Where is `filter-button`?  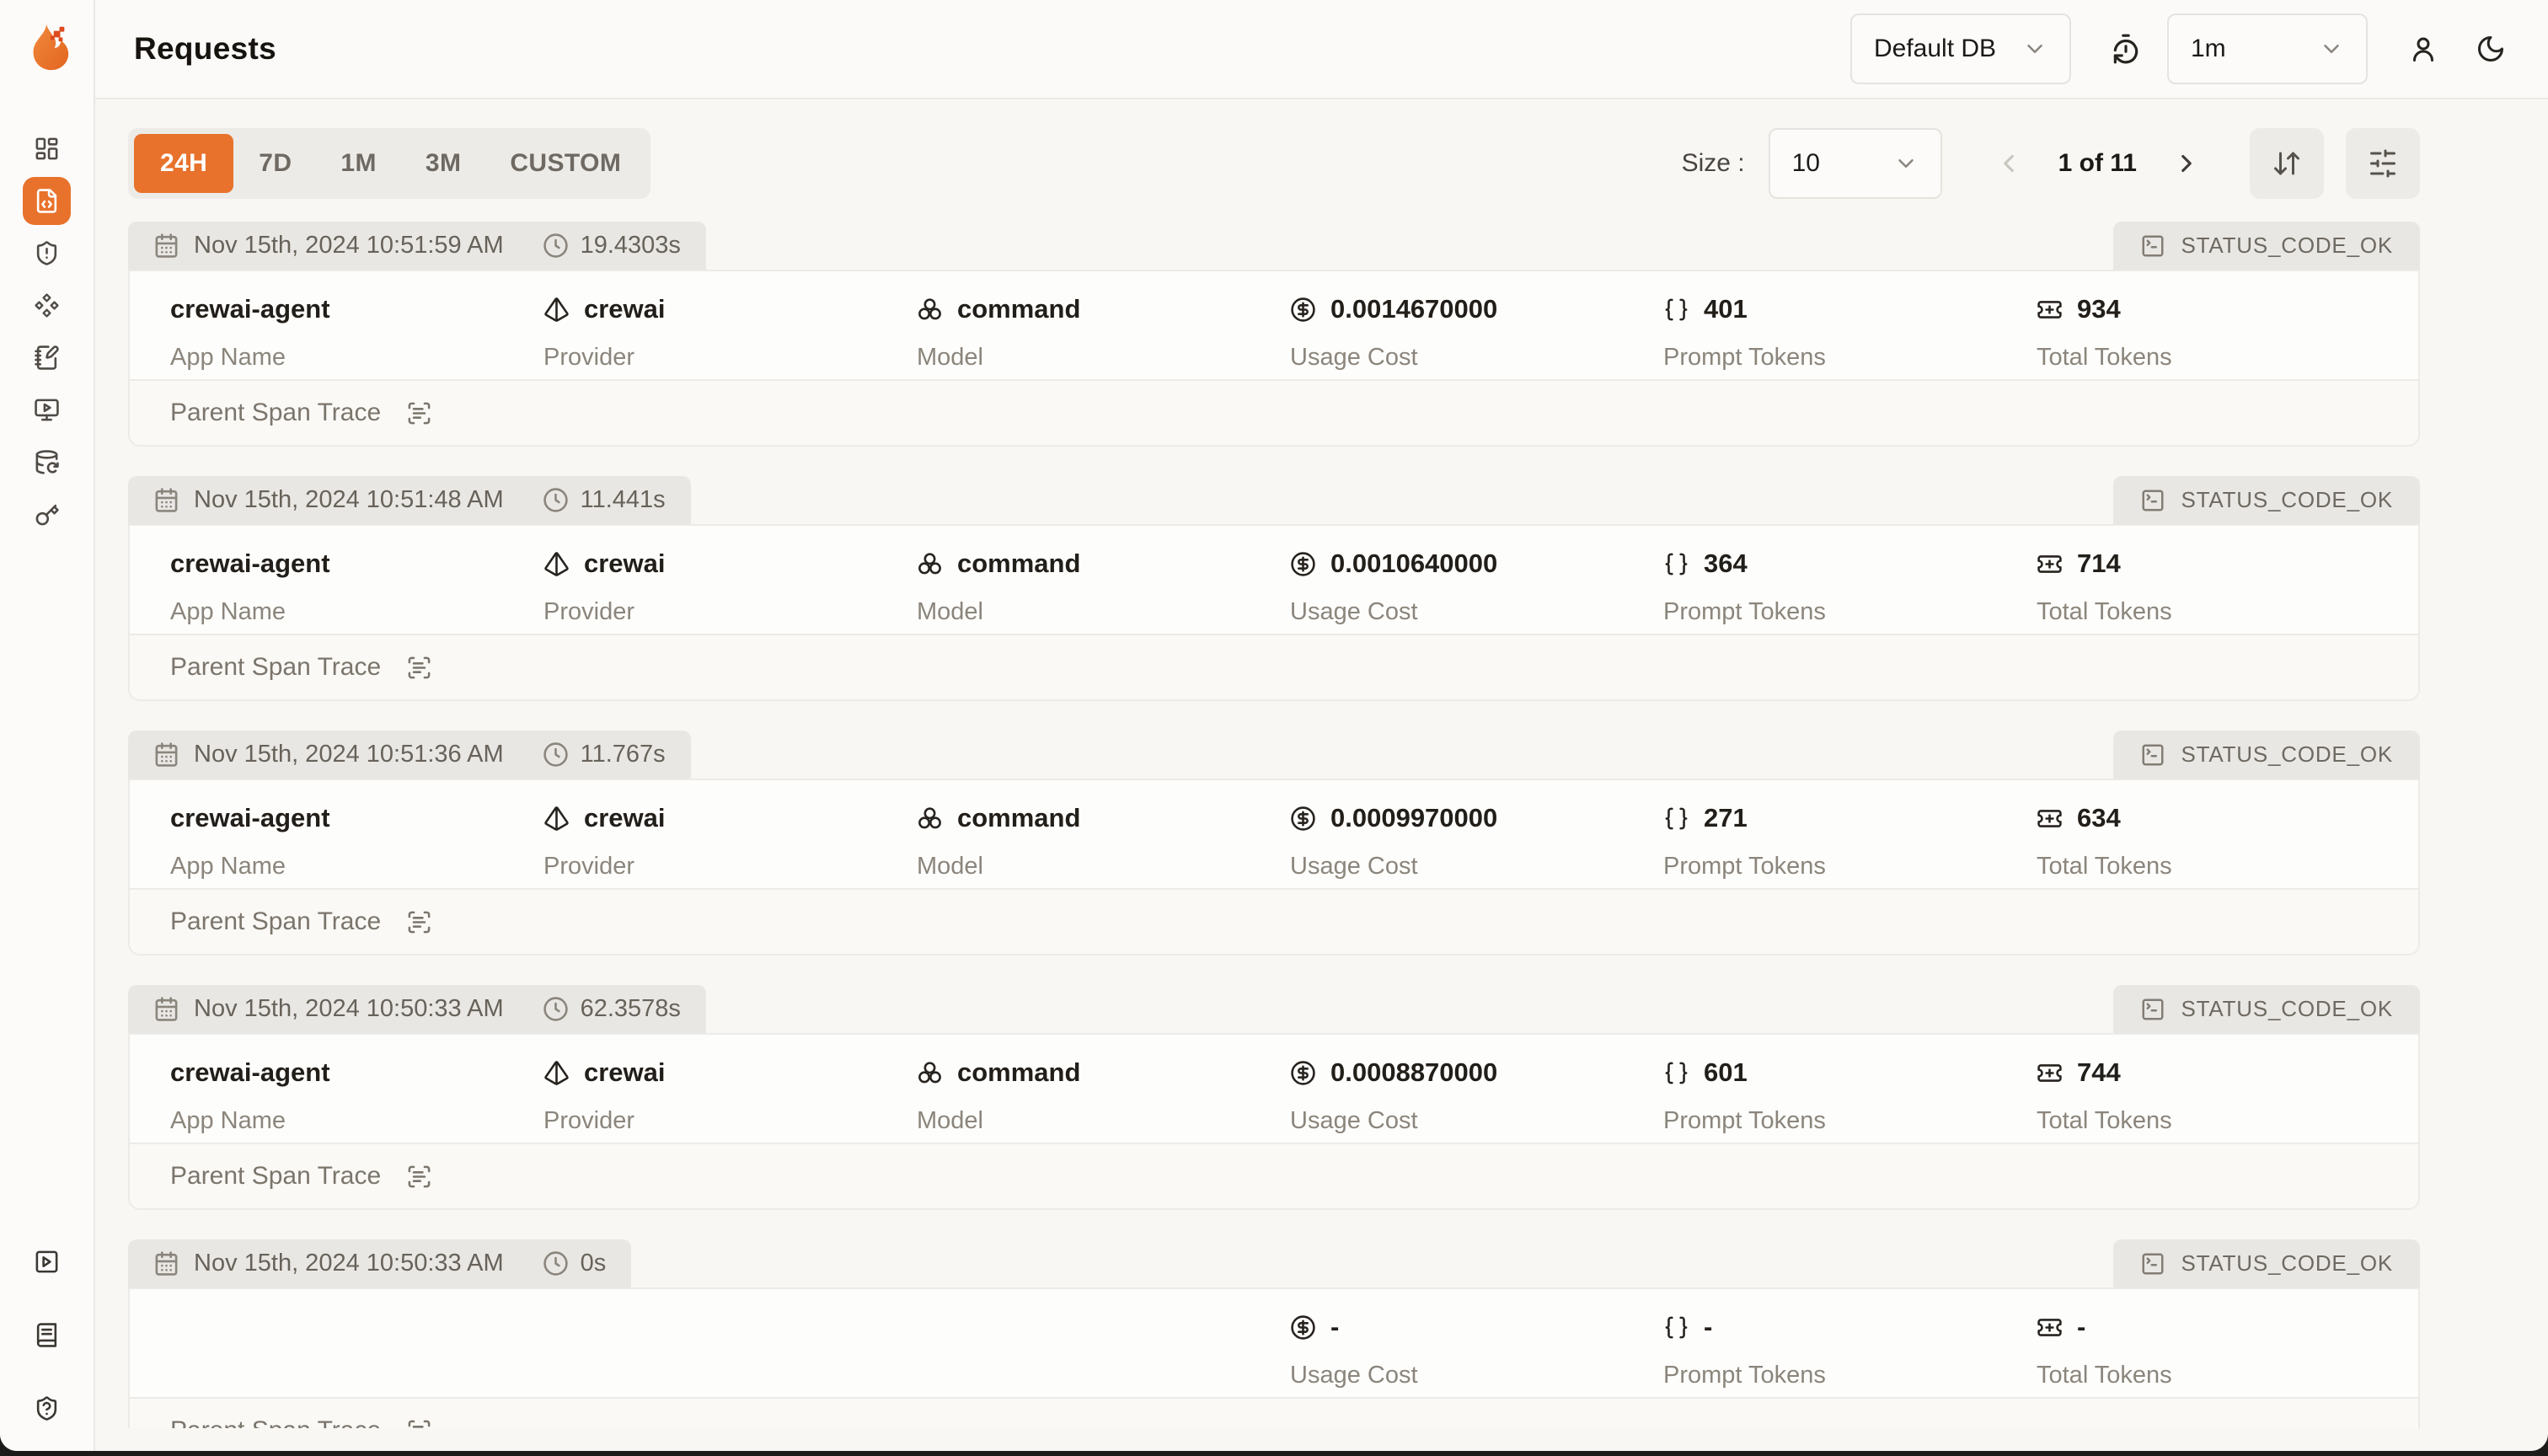 filter-button is located at coordinates (2383, 163).